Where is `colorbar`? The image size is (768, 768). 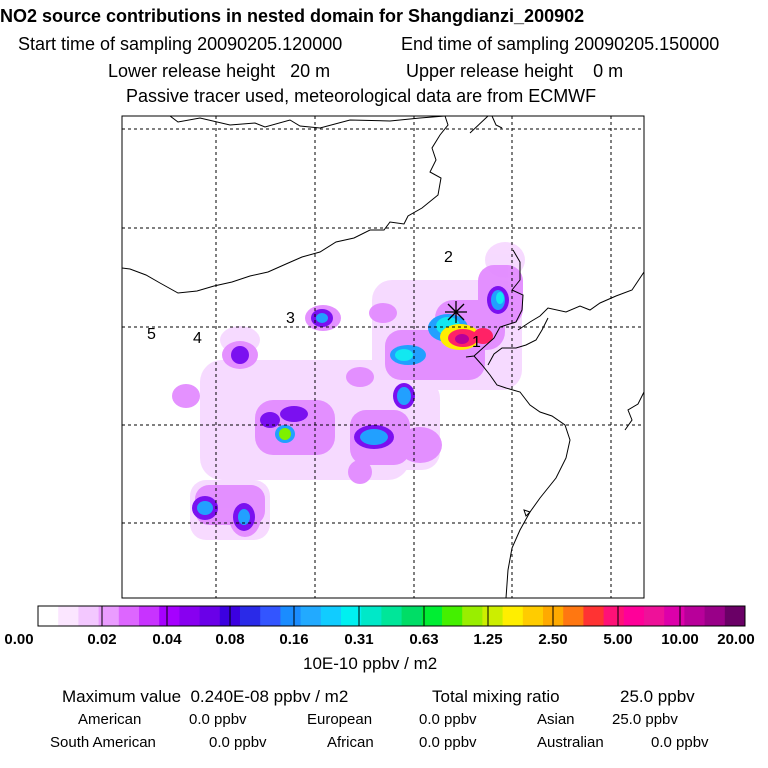 colorbar is located at coordinates (391, 616).